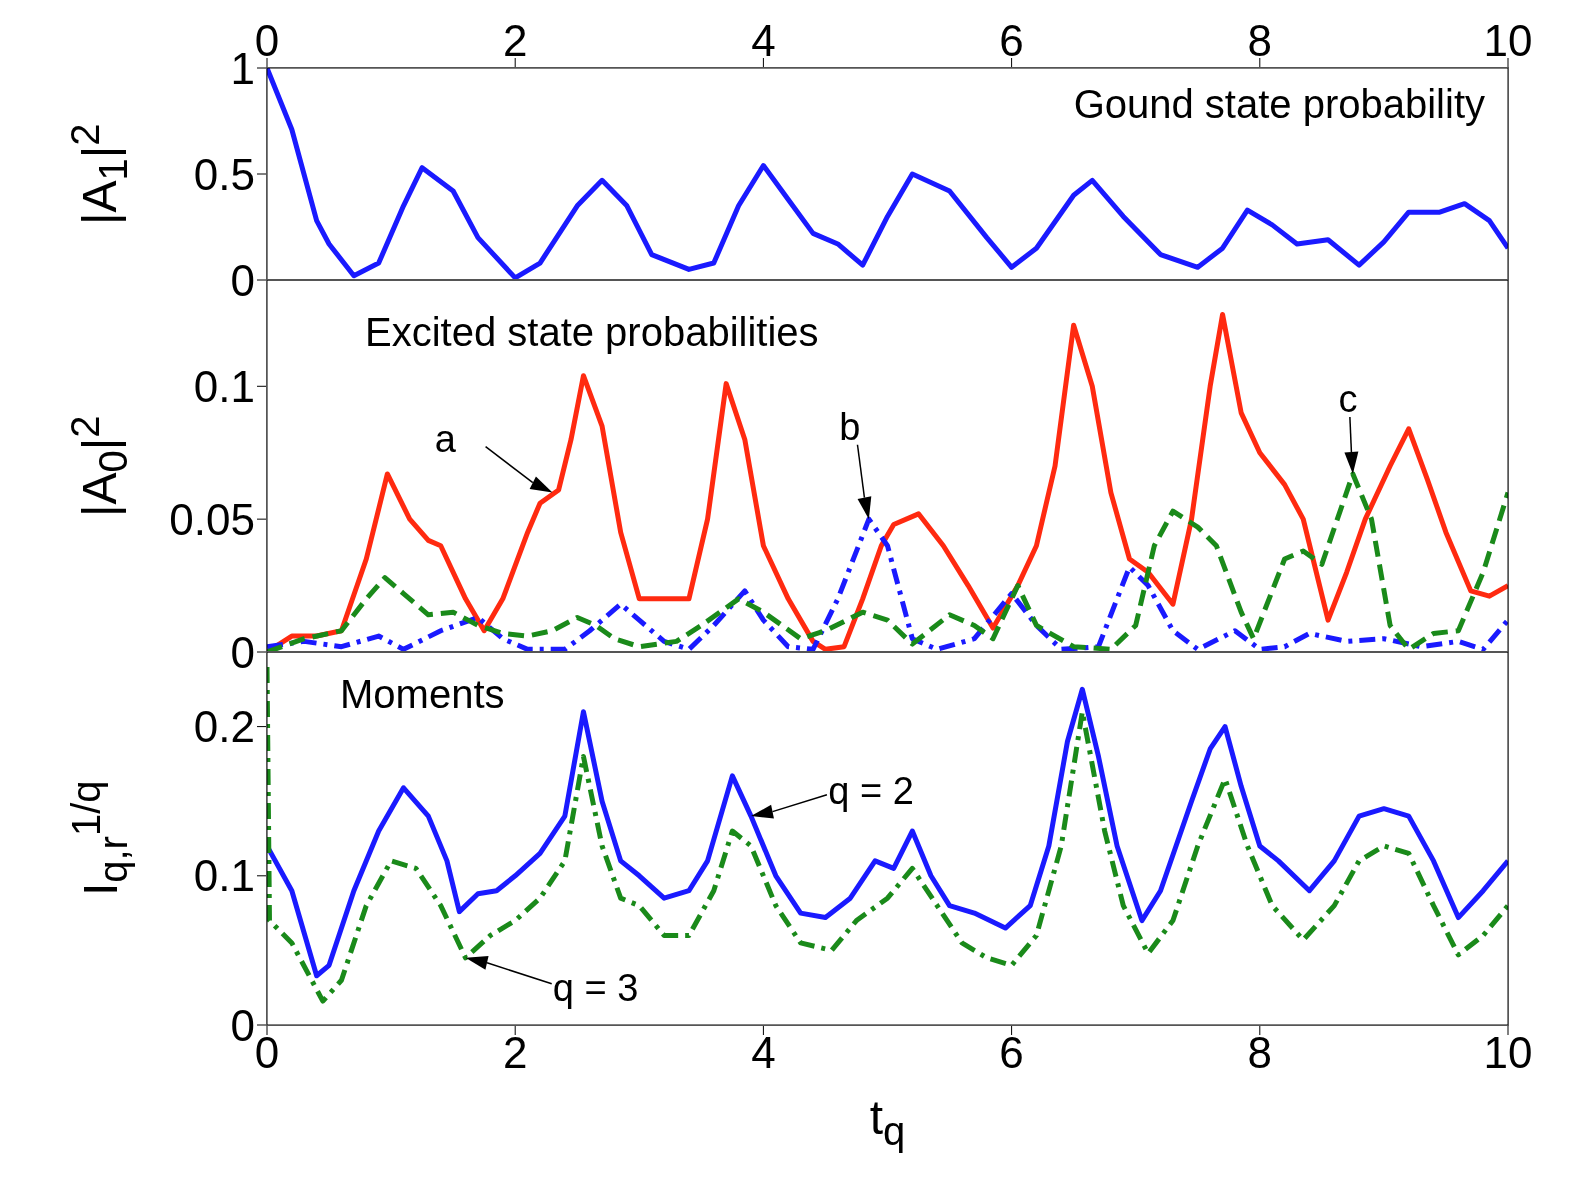 This screenshot has width=1575, height=1200. What do you see at coordinates (224, 174) in the screenshot?
I see `y-tick-label: 0.5` at bounding box center [224, 174].